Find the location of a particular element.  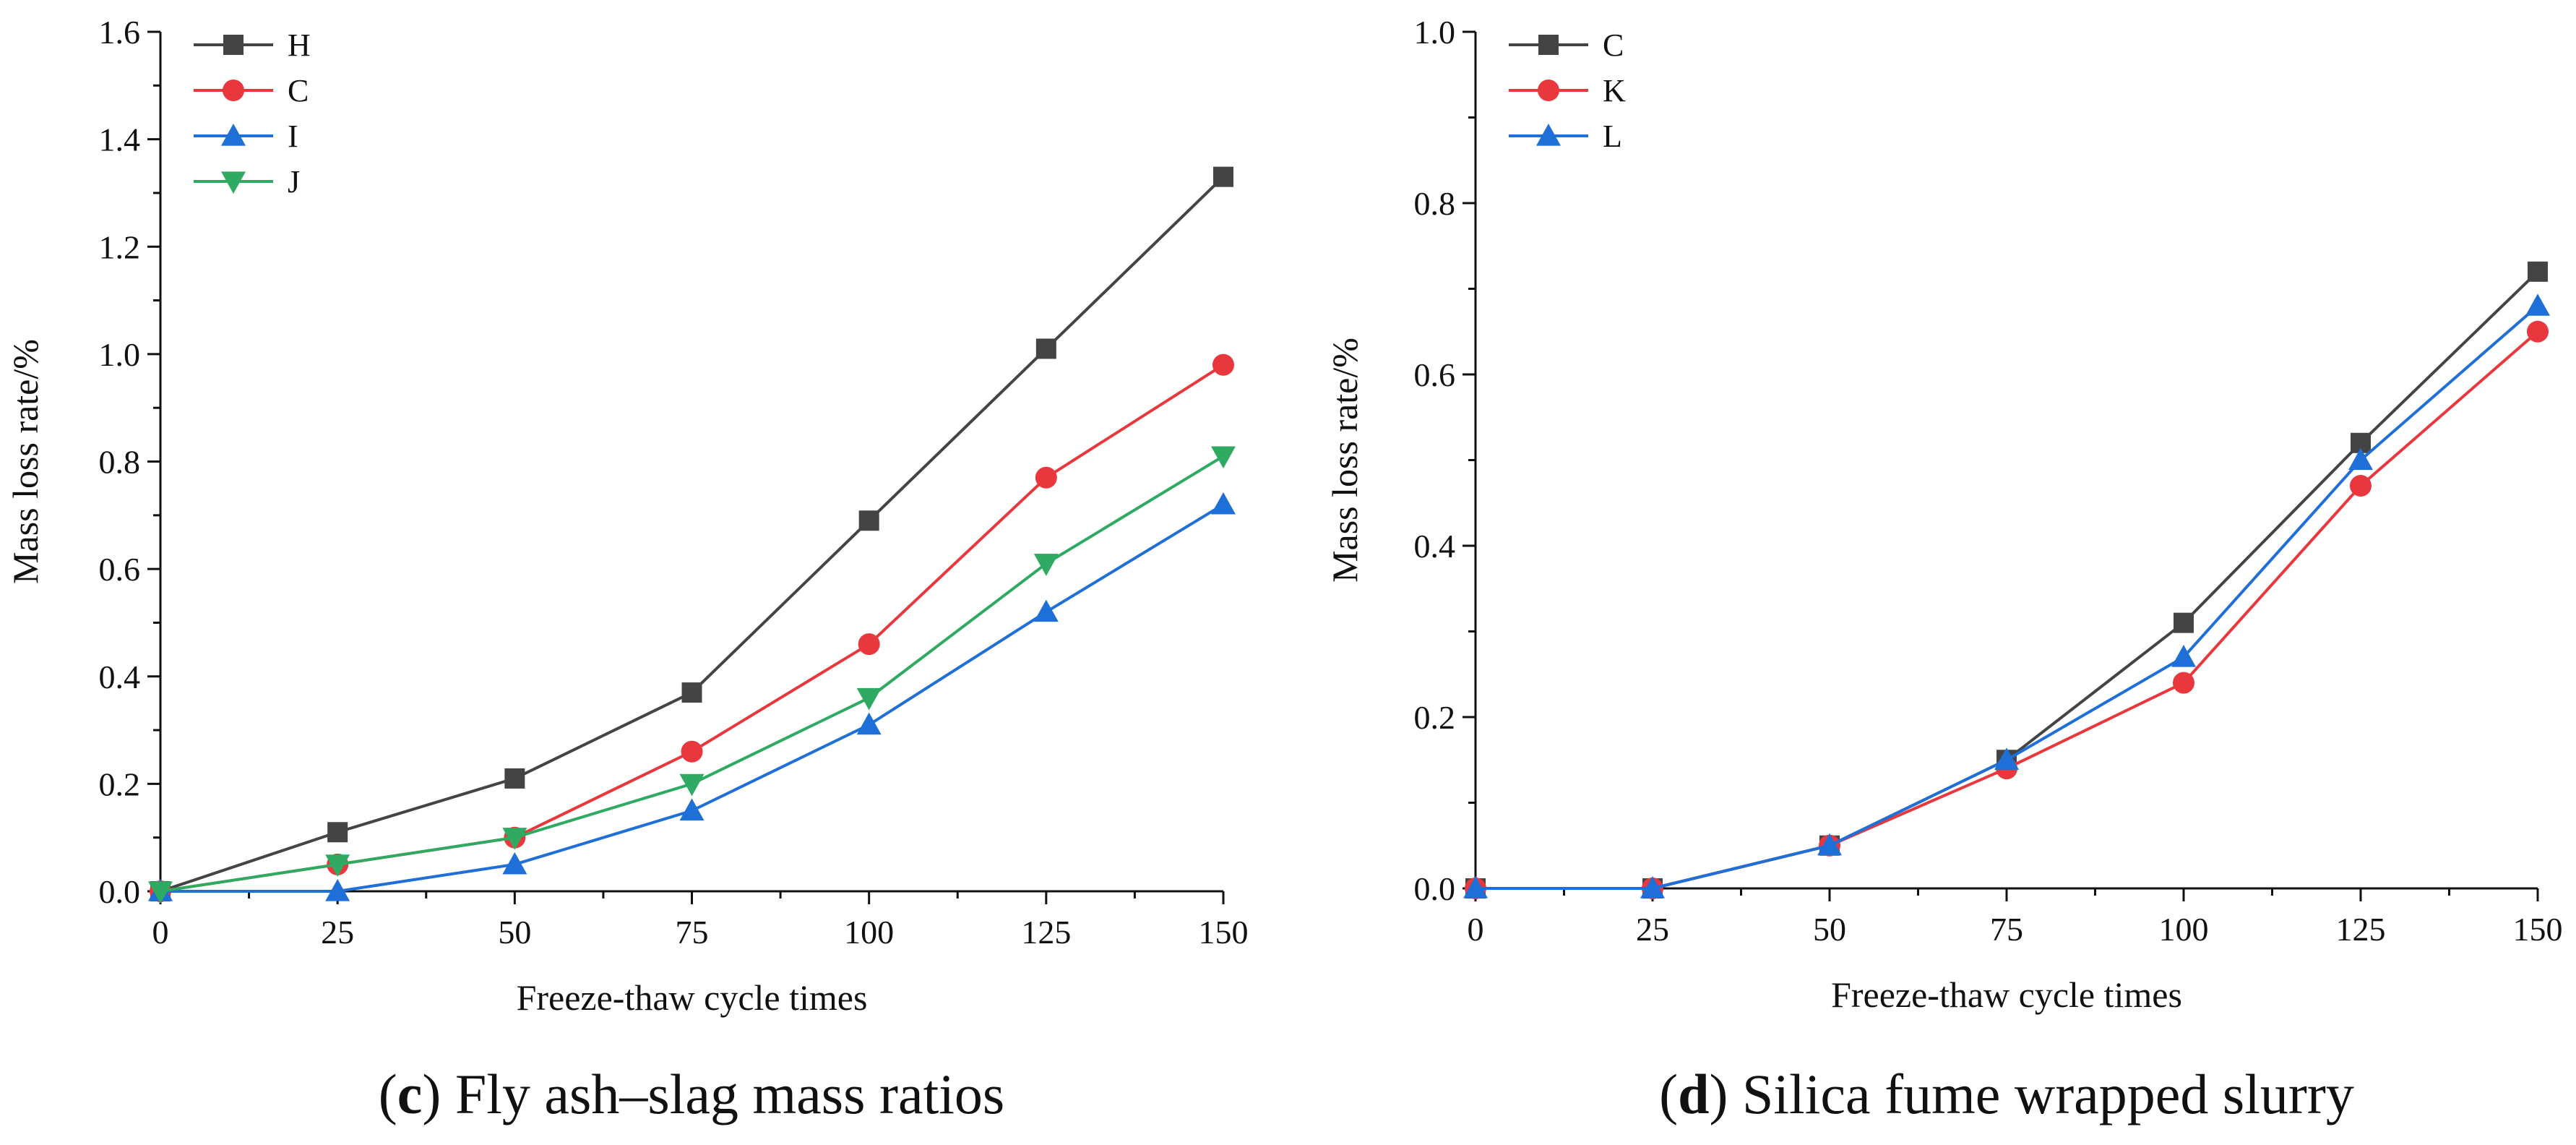

caption-letter: d is located at coordinates (1693, 1094).